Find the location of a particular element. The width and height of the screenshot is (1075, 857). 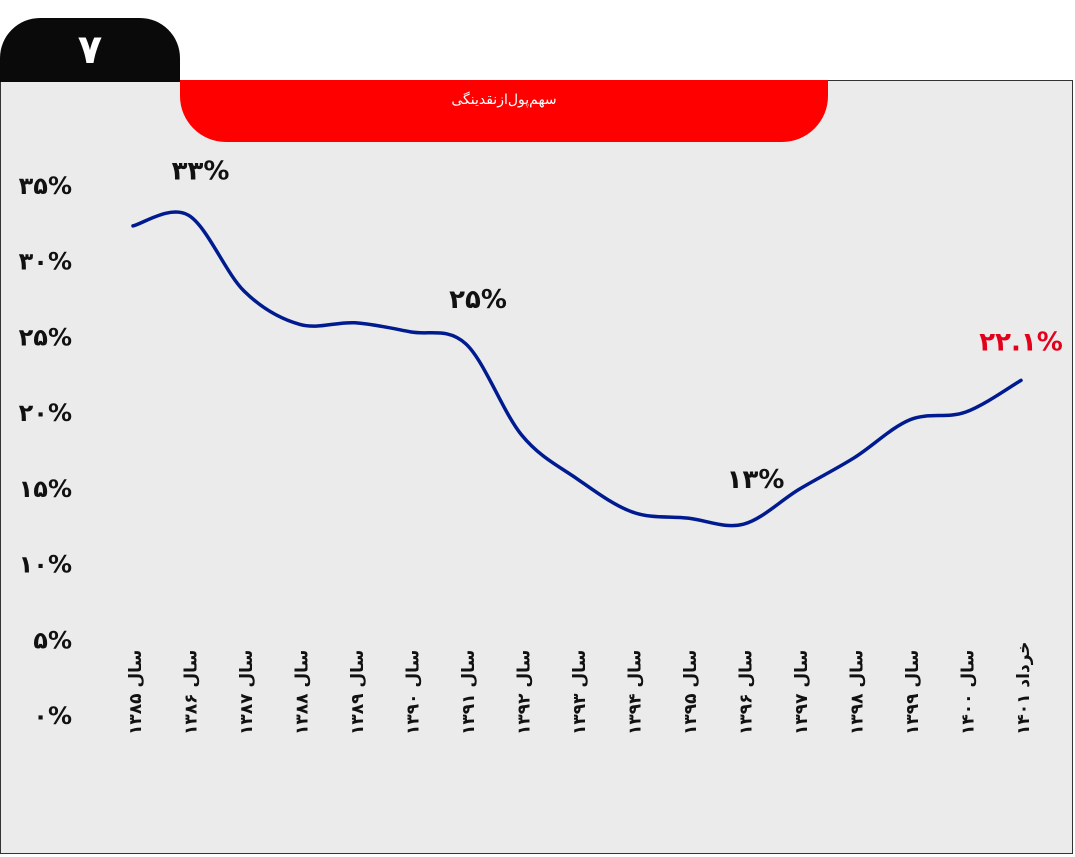

y-tick-label: ۵% is located at coordinates (52, 640).